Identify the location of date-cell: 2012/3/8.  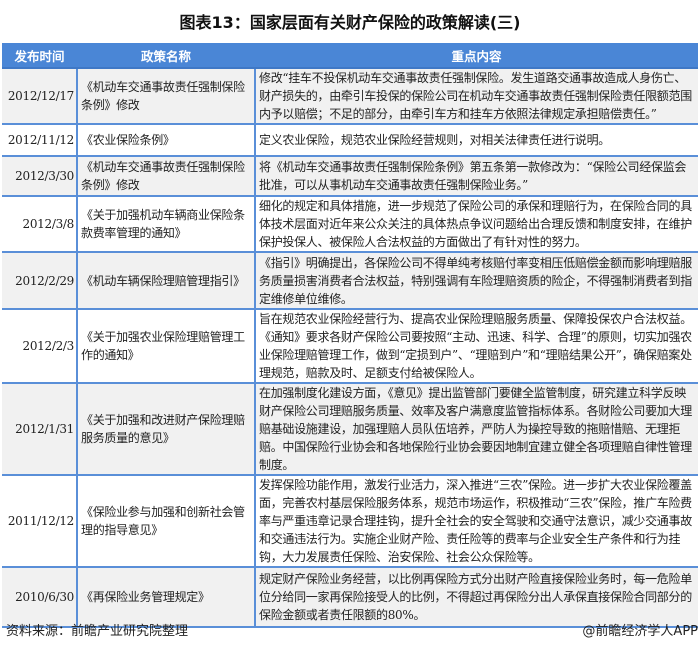
(40, 224).